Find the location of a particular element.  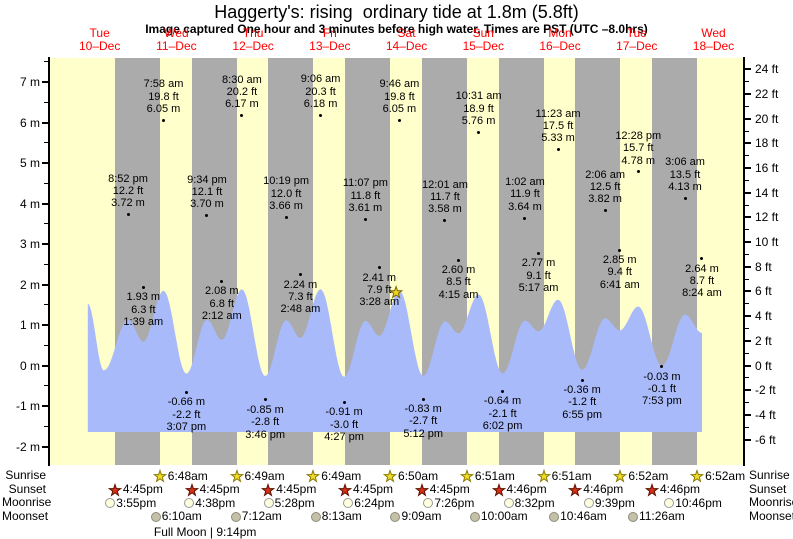

tide-point-label: 2.64 m 8.7 ft 8:24 am is located at coordinates (702, 281).